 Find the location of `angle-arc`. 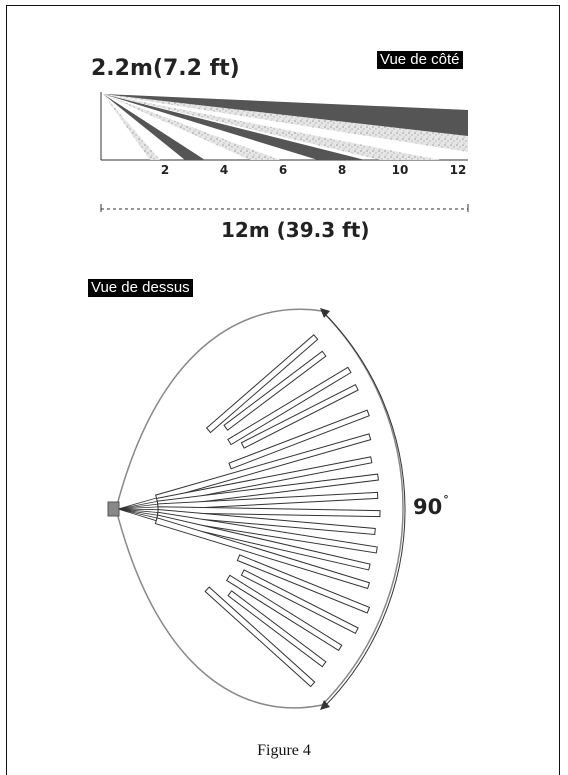

angle-arc is located at coordinates (363, 509).